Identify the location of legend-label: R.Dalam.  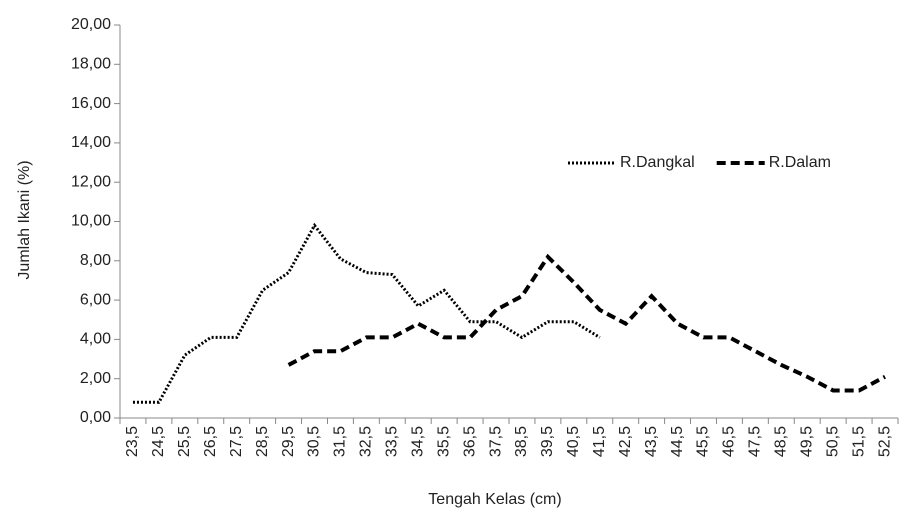
(800, 162).